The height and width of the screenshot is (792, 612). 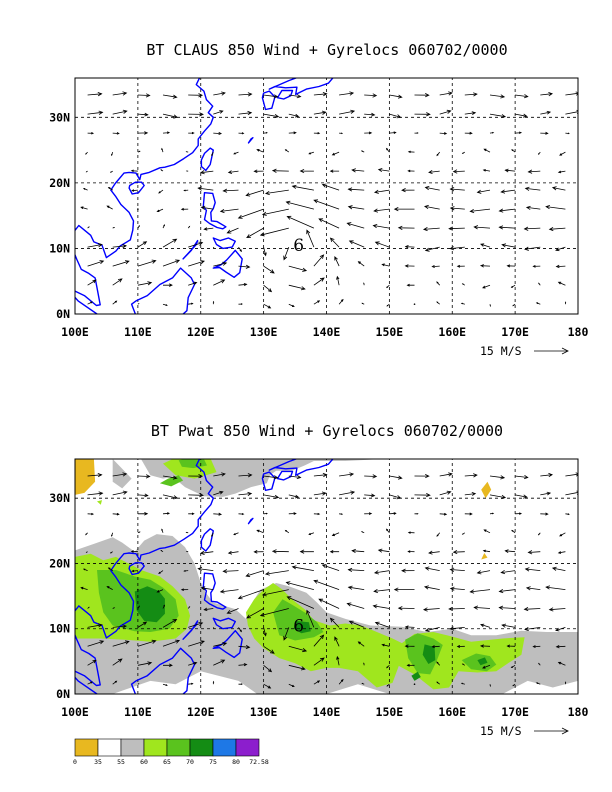 What do you see at coordinates (247, 747) in the screenshot?
I see `colorbar-swatch` at bounding box center [247, 747].